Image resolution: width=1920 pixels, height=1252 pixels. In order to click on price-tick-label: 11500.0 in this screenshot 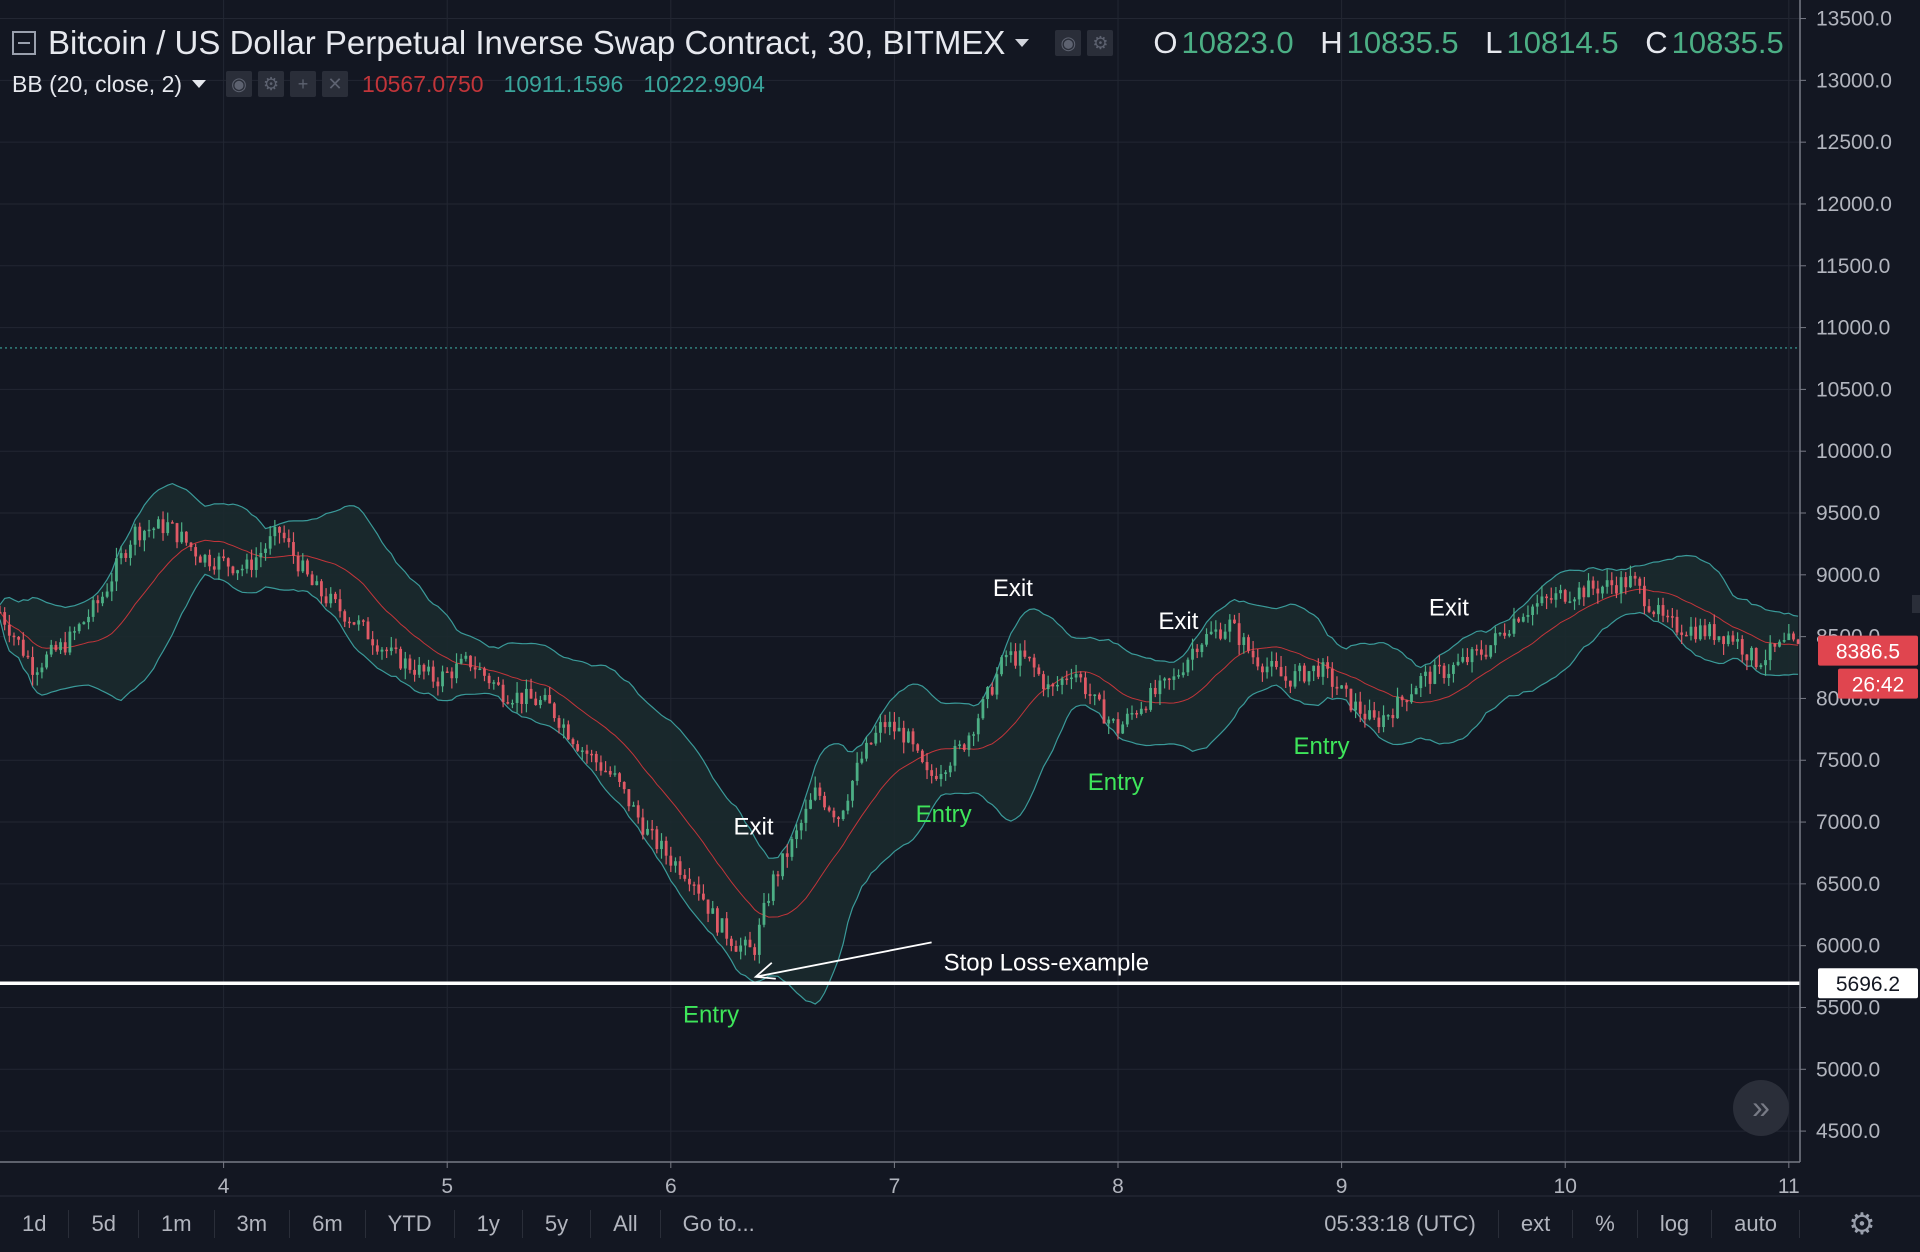, I will do `click(1853, 266)`.